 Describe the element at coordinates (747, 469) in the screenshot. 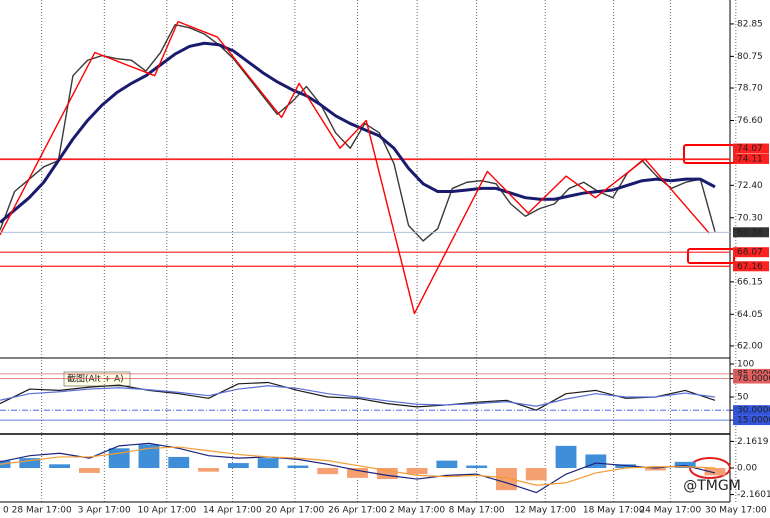

I see `y-tick-label: 0.00` at that location.